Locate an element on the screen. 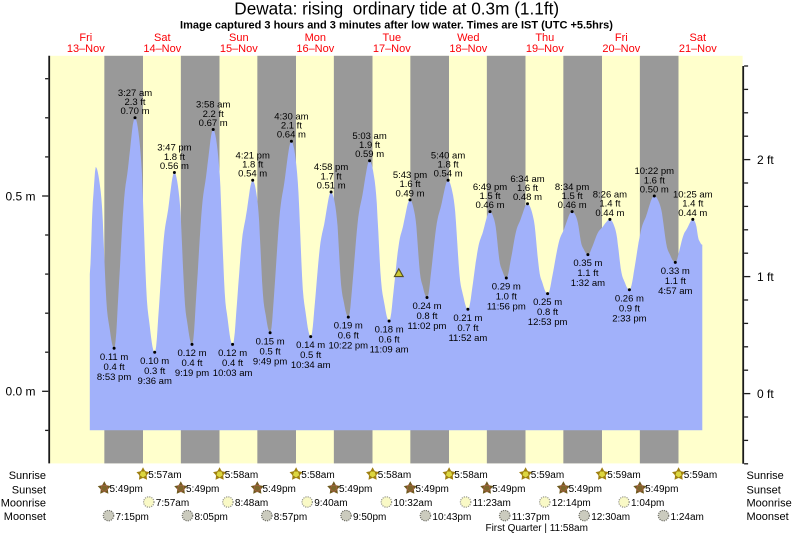  svg-text: 4:58 pm is located at coordinates (331, 167).